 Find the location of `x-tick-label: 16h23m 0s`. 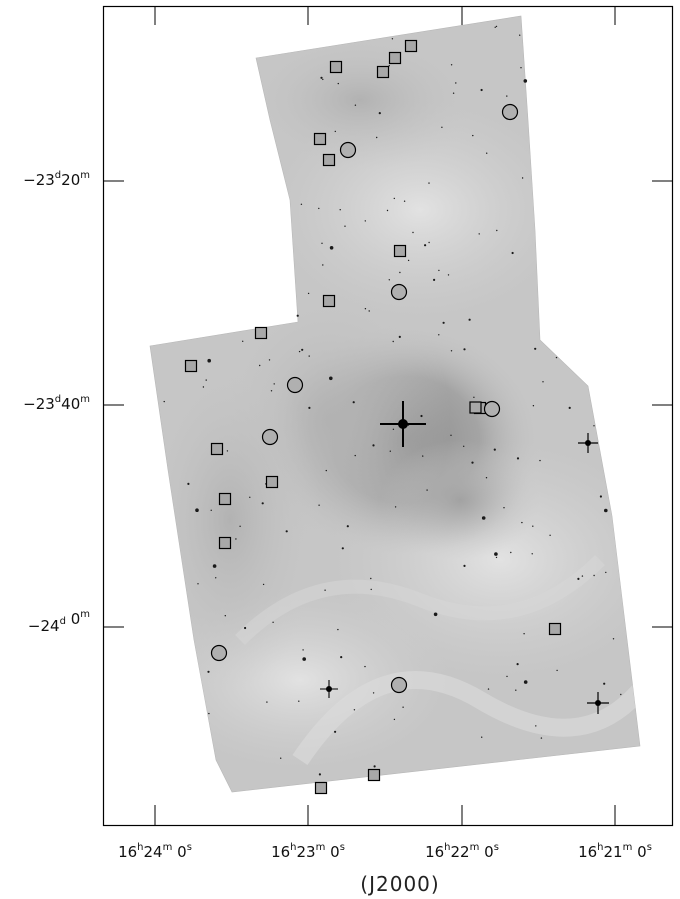

x-tick-label: 16h23m 0s is located at coordinates (308, 851).